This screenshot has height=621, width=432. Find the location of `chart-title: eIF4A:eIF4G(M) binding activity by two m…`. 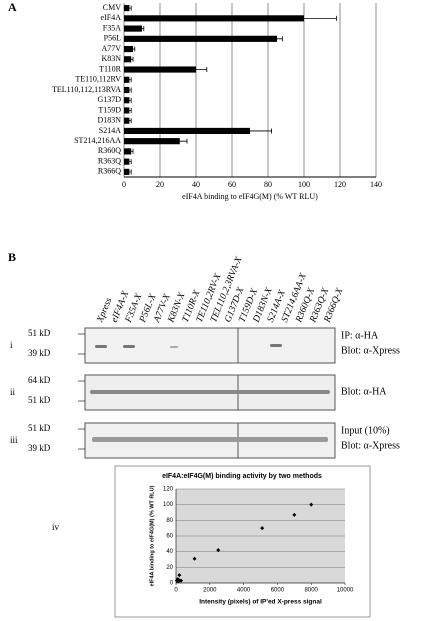

chart-title: eIF4A:eIF4G(M) binding activity by two m… is located at coordinates (242, 476).